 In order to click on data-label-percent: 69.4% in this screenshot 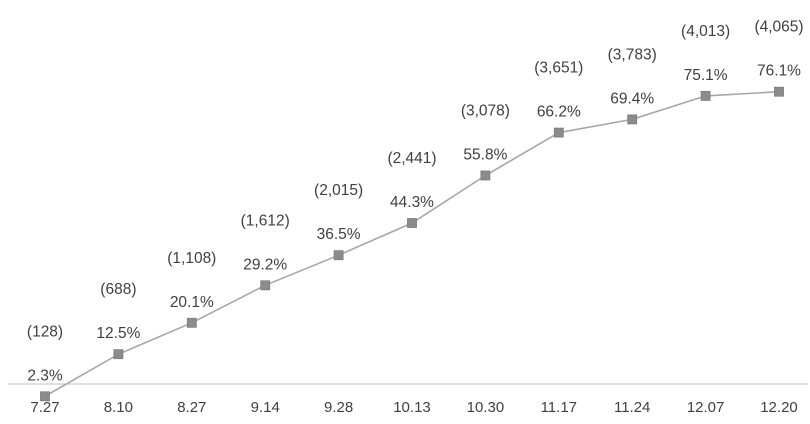, I will do `click(632, 98)`.